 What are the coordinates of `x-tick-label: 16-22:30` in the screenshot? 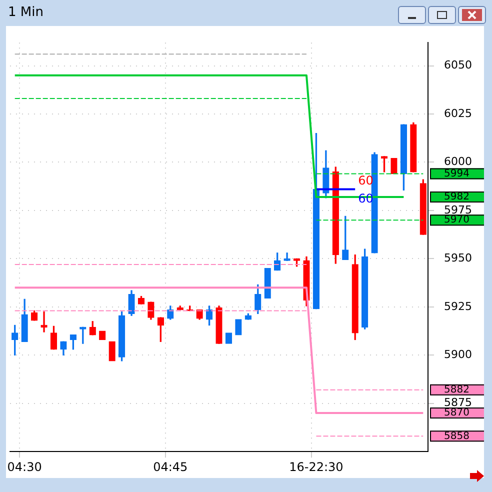 It's located at (316, 467).